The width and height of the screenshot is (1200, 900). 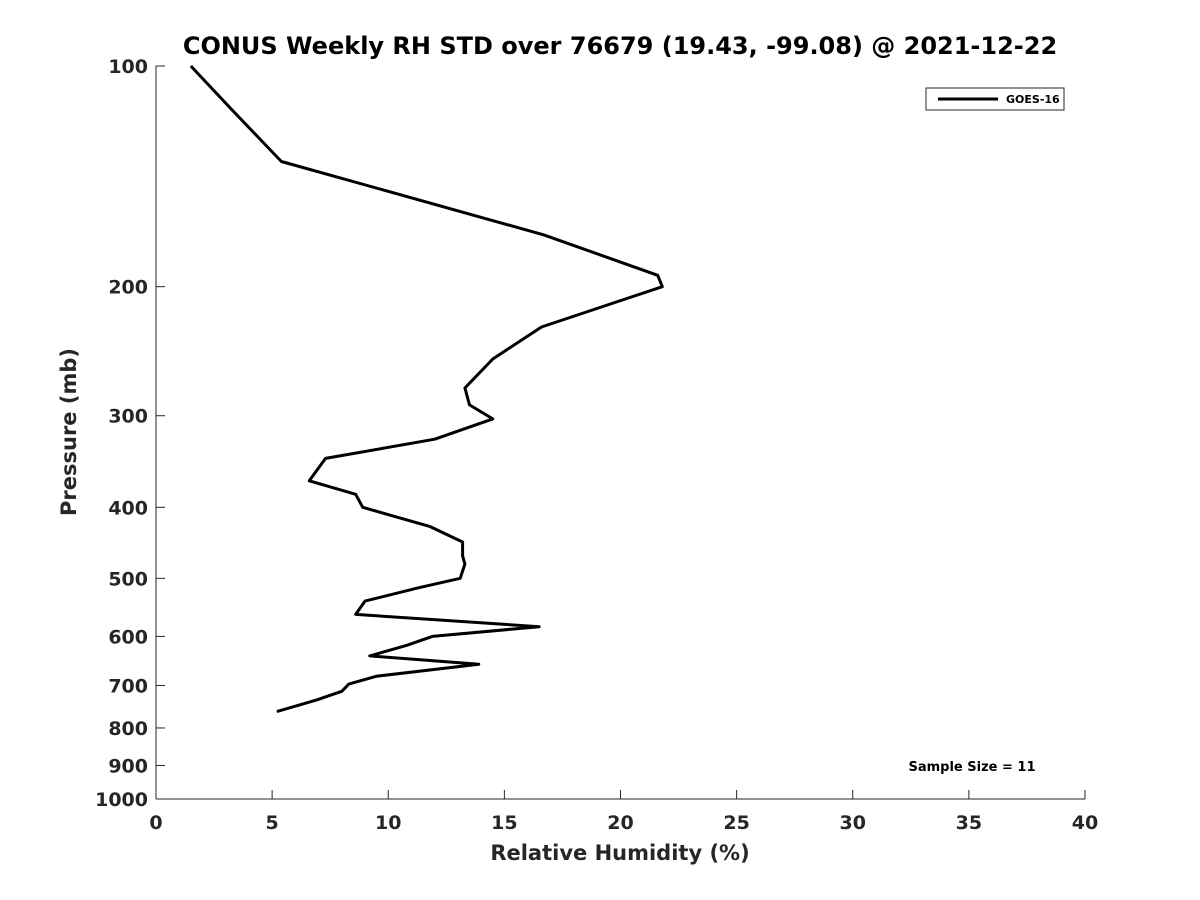 What do you see at coordinates (155, 823) in the screenshot?
I see `x-tick-label: 0` at bounding box center [155, 823].